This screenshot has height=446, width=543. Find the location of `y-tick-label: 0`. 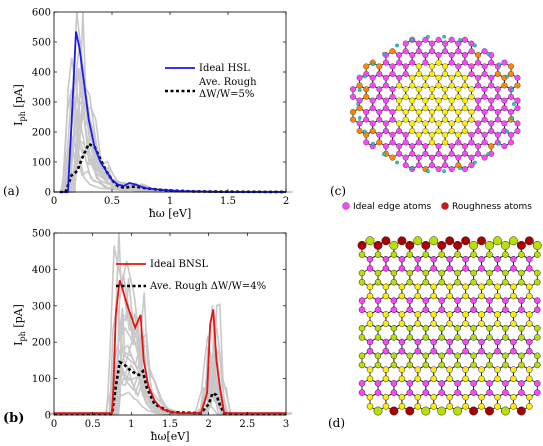

y-tick-label: 0 is located at coordinates (48, 416).